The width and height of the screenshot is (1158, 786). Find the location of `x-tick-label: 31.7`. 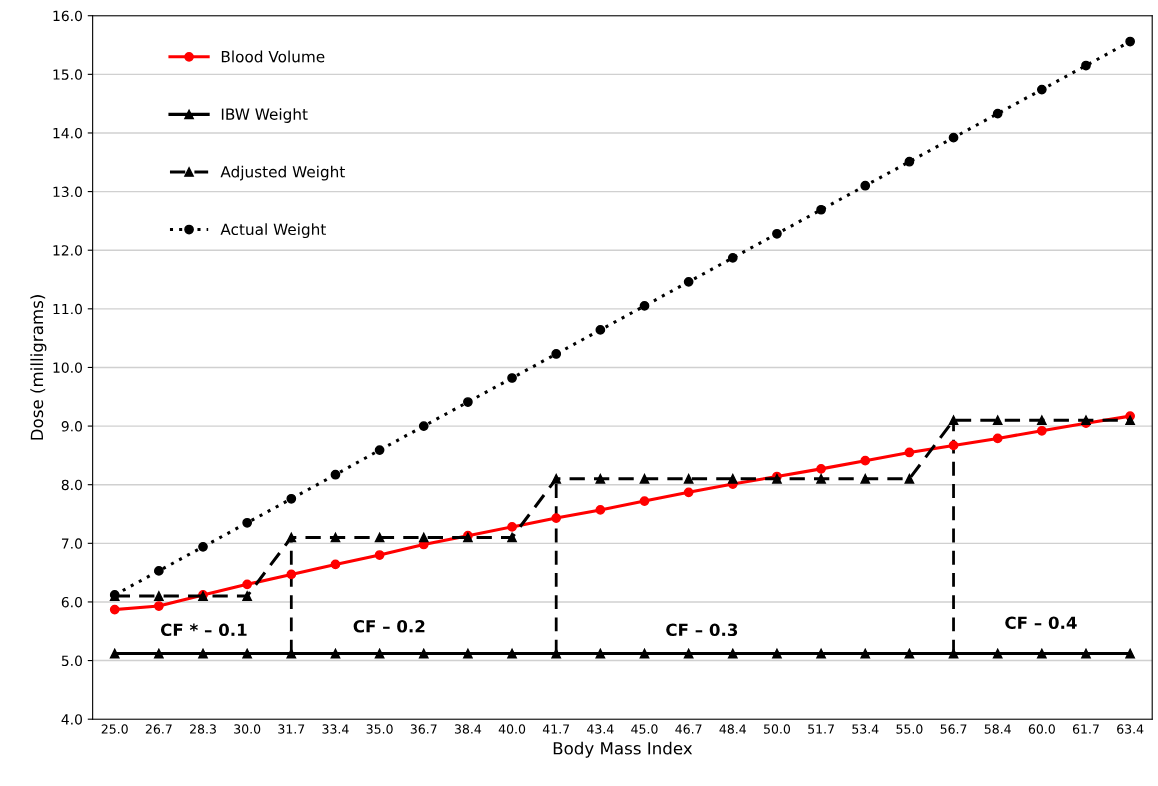

x-tick-label: 31.7 is located at coordinates (291, 729).